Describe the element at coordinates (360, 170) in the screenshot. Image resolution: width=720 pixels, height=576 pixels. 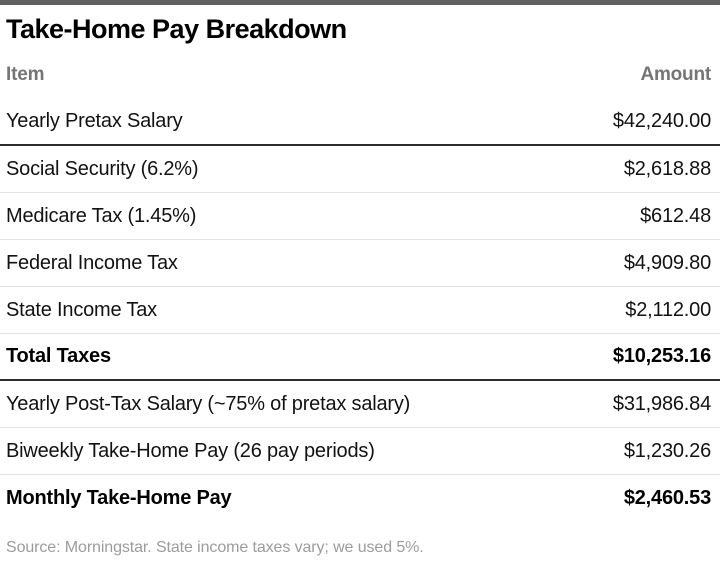
I see `table-row: Social Security (6.2%) $2,618.88` at that location.